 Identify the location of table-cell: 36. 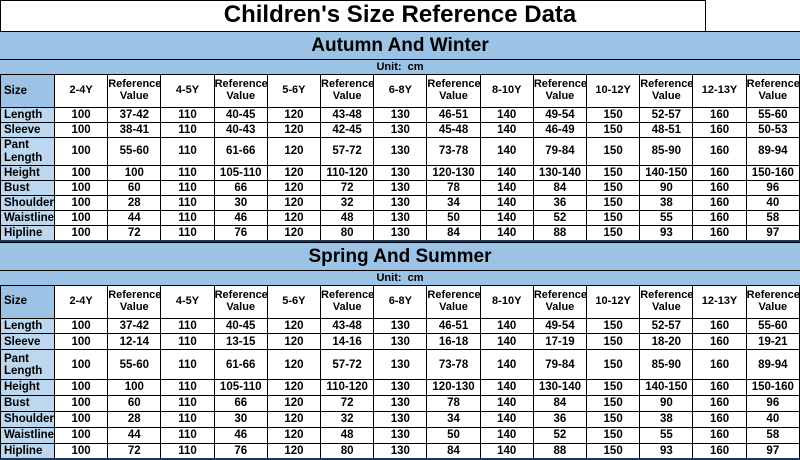
(560, 203).